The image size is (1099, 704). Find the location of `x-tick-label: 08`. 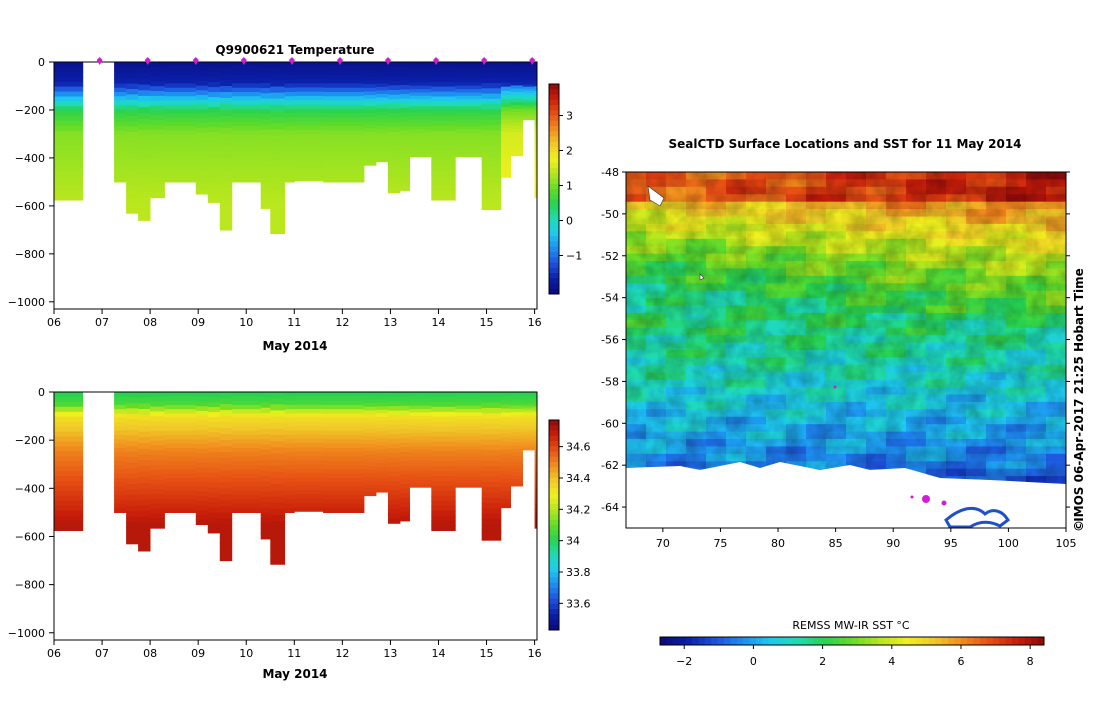

x-tick-label: 08 is located at coordinates (150, 322).